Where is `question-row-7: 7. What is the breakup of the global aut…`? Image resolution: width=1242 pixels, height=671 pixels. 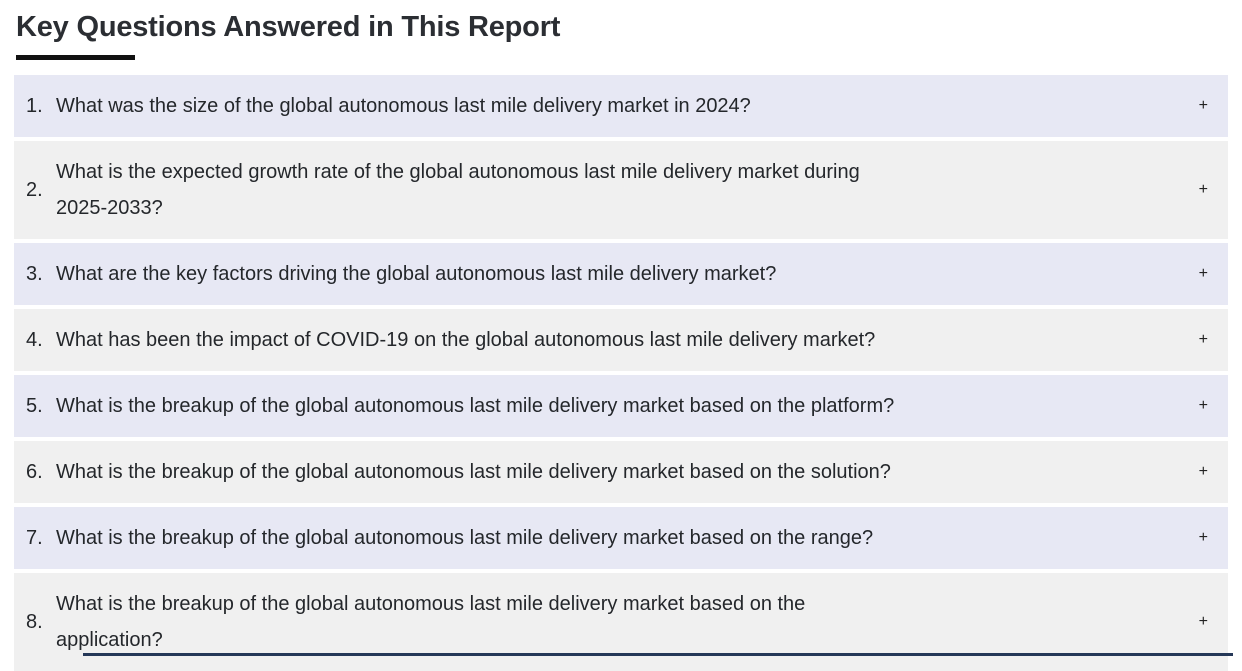 question-row-7: 7. What is the breakup of the global aut… is located at coordinates (621, 538).